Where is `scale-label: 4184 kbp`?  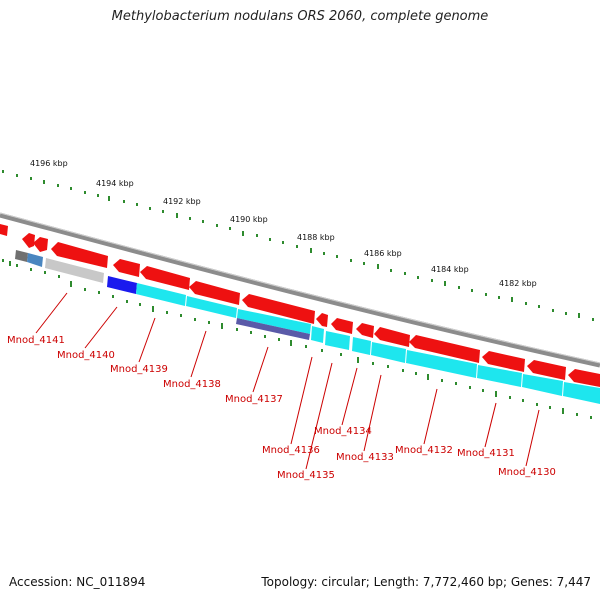 scale-label: 4184 kbp is located at coordinates (450, 269).